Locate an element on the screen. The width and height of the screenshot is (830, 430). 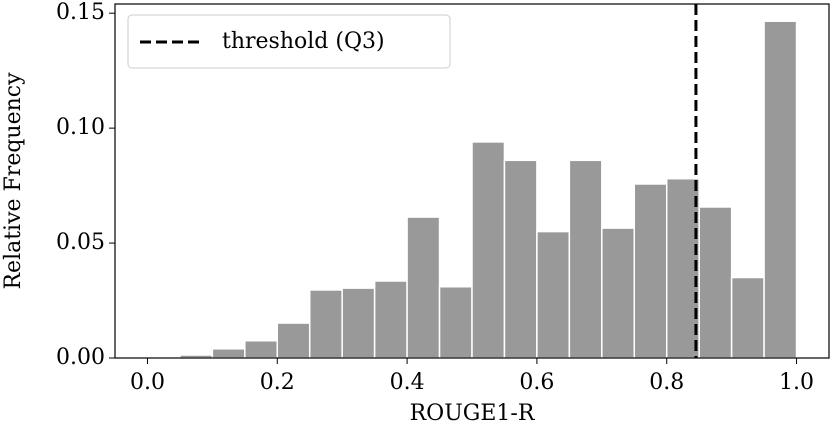
y-tick-label: 0.10 is located at coordinates (80, 127).